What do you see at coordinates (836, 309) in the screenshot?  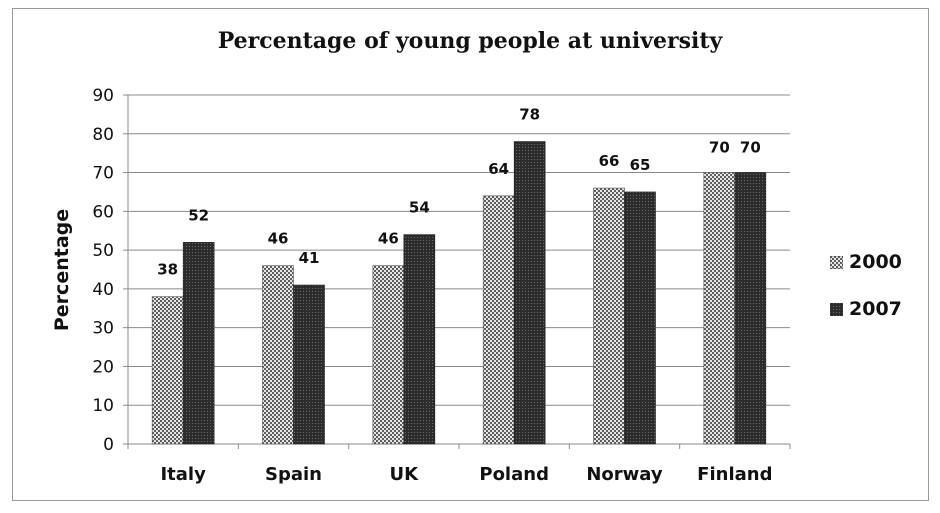 I see `legend-swatch-2007` at bounding box center [836, 309].